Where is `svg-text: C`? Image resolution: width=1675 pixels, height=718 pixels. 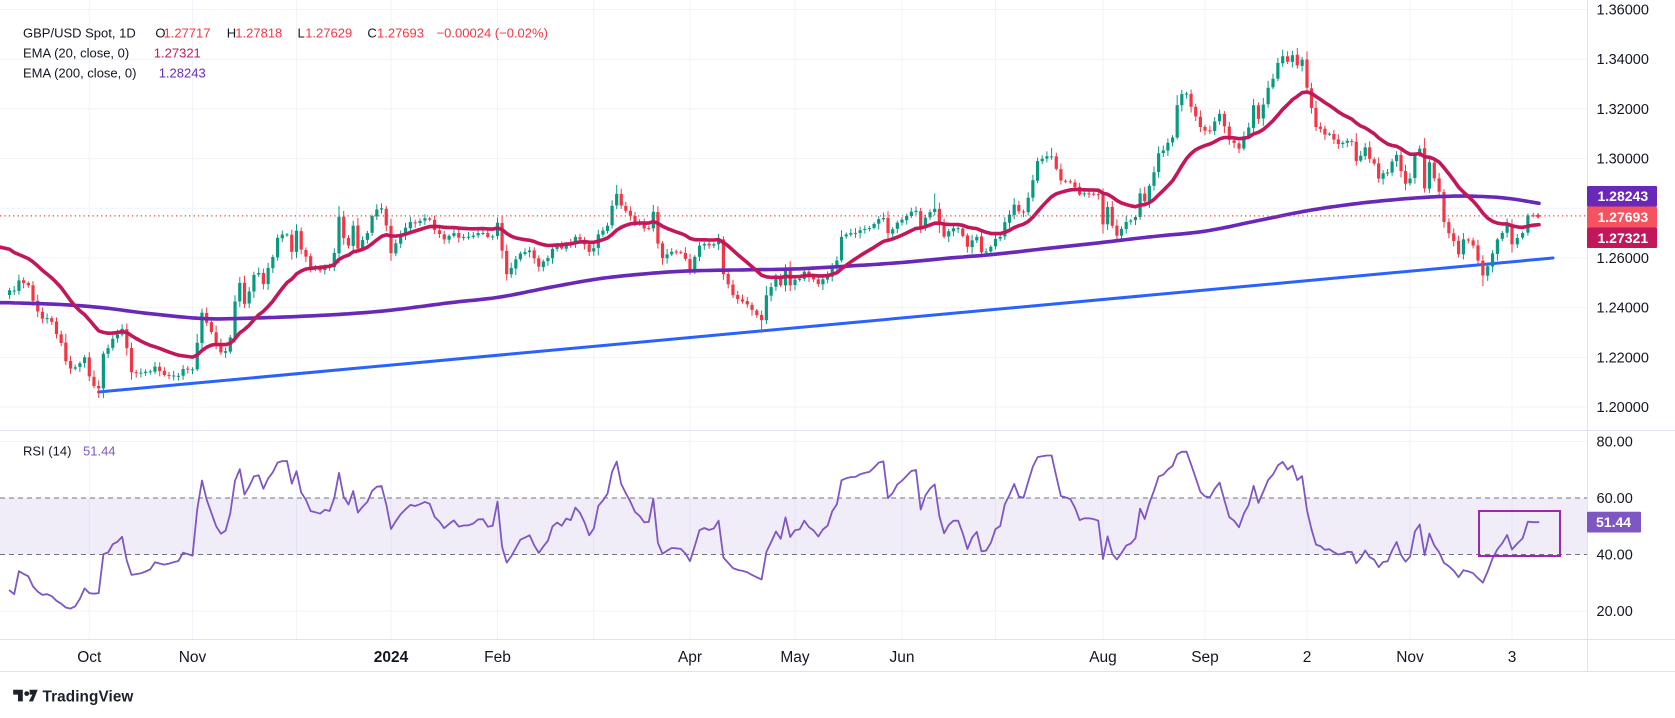
svg-text: C is located at coordinates (371, 33).